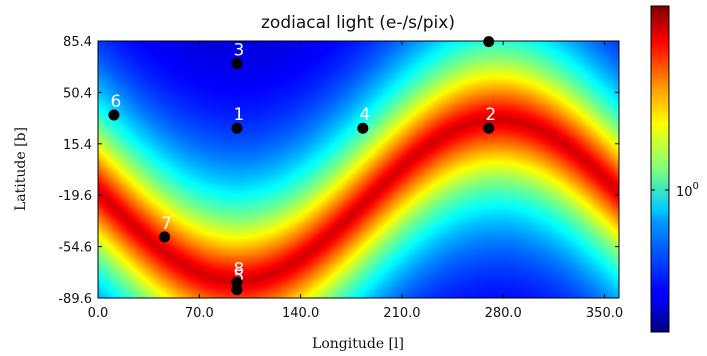 The height and width of the screenshot is (356, 707). Describe the element at coordinates (75, 299) in the screenshot. I see `y-tick-label: -89.6` at that location.